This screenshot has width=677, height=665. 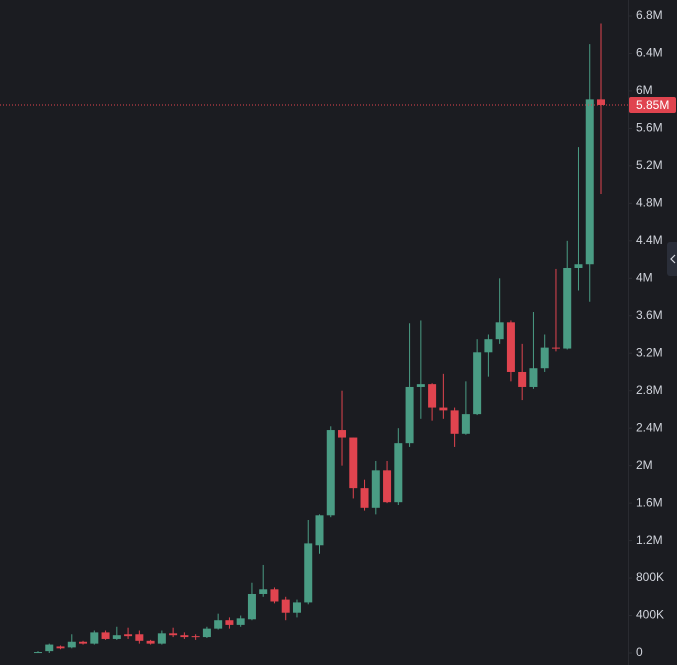 What do you see at coordinates (649, 502) in the screenshot?
I see `y-tick-label: 1.6M` at bounding box center [649, 502].